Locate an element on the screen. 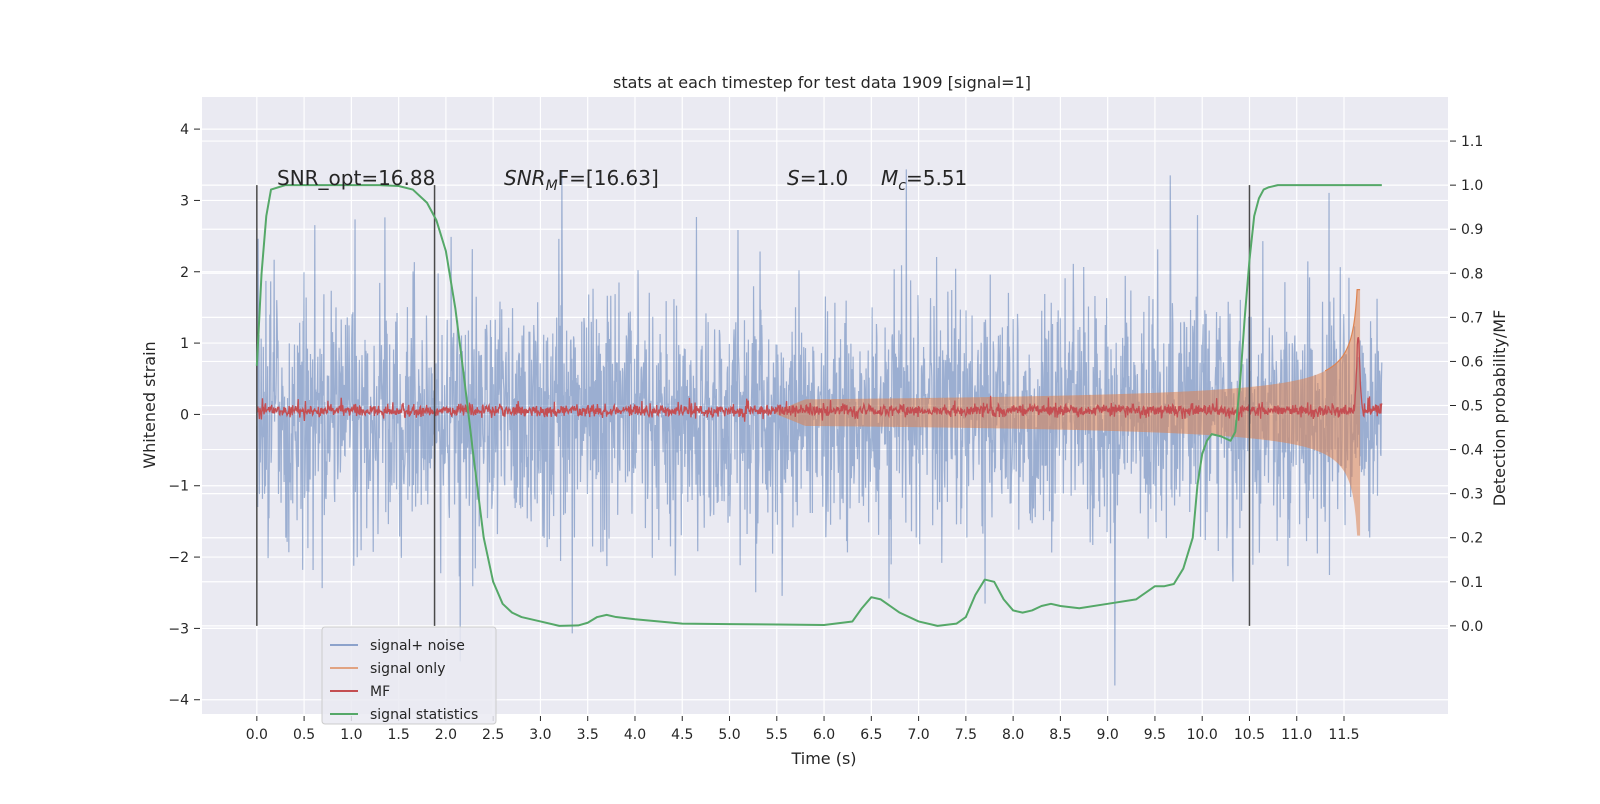  series-signal-only is located at coordinates (1068, 412).